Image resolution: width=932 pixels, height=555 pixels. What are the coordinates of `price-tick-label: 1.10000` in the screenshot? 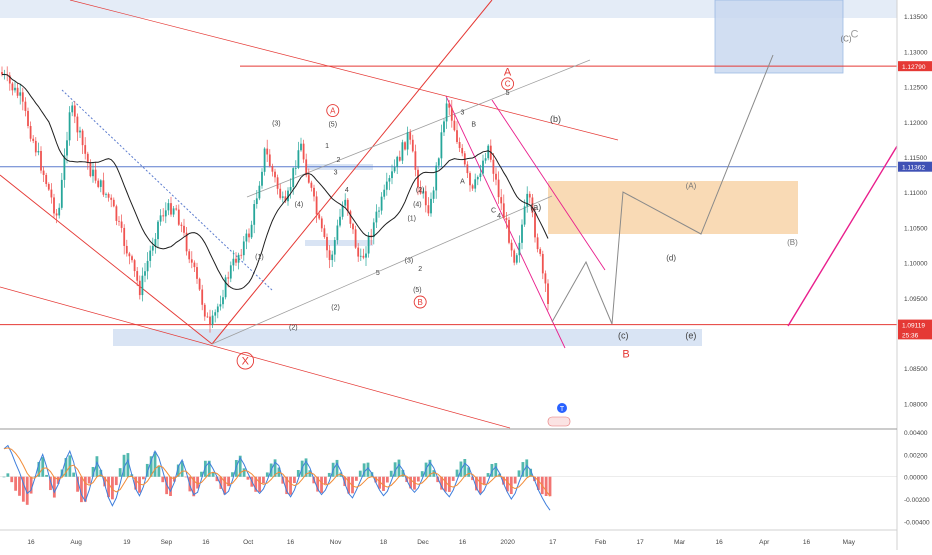 It's located at (916, 264).